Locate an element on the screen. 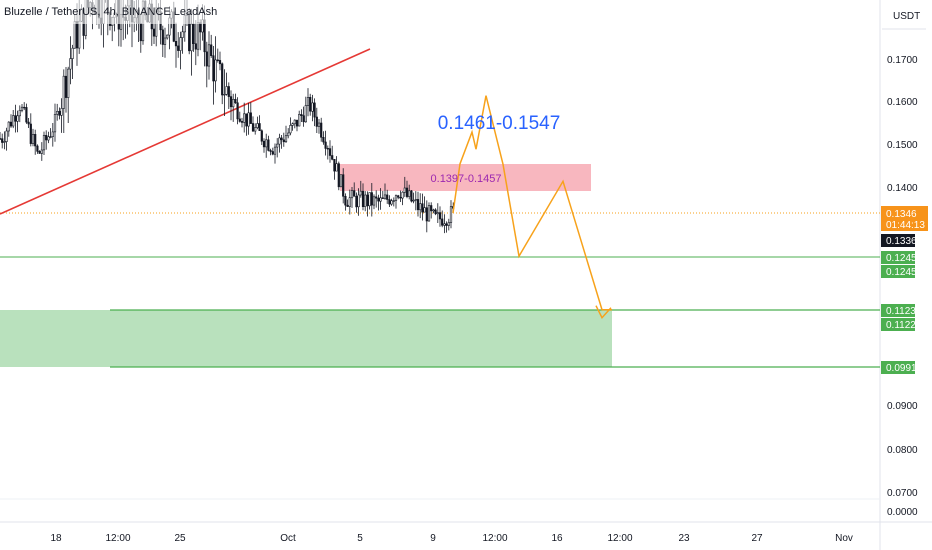 Image resolution: width=932 pixels, height=550 pixels. currency-label: USDT is located at coordinates (906, 16).